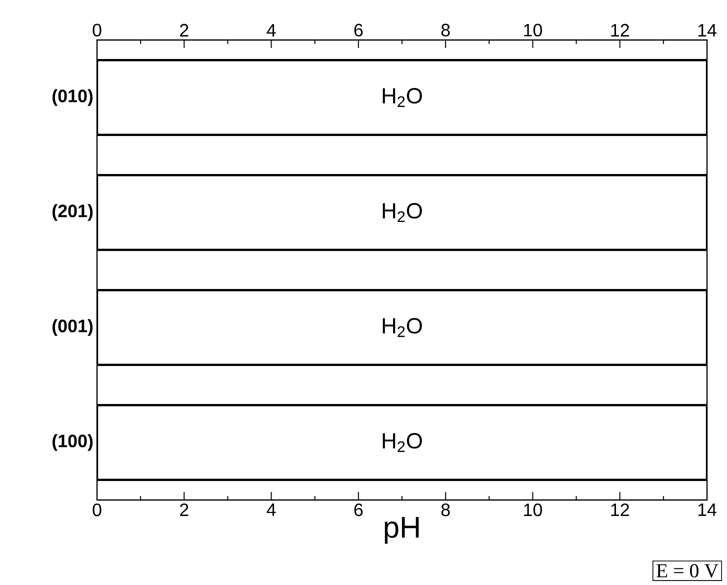 This screenshot has width=727, height=585. What do you see at coordinates (184, 30) in the screenshot?
I see `x2-tick-label: 2` at bounding box center [184, 30].